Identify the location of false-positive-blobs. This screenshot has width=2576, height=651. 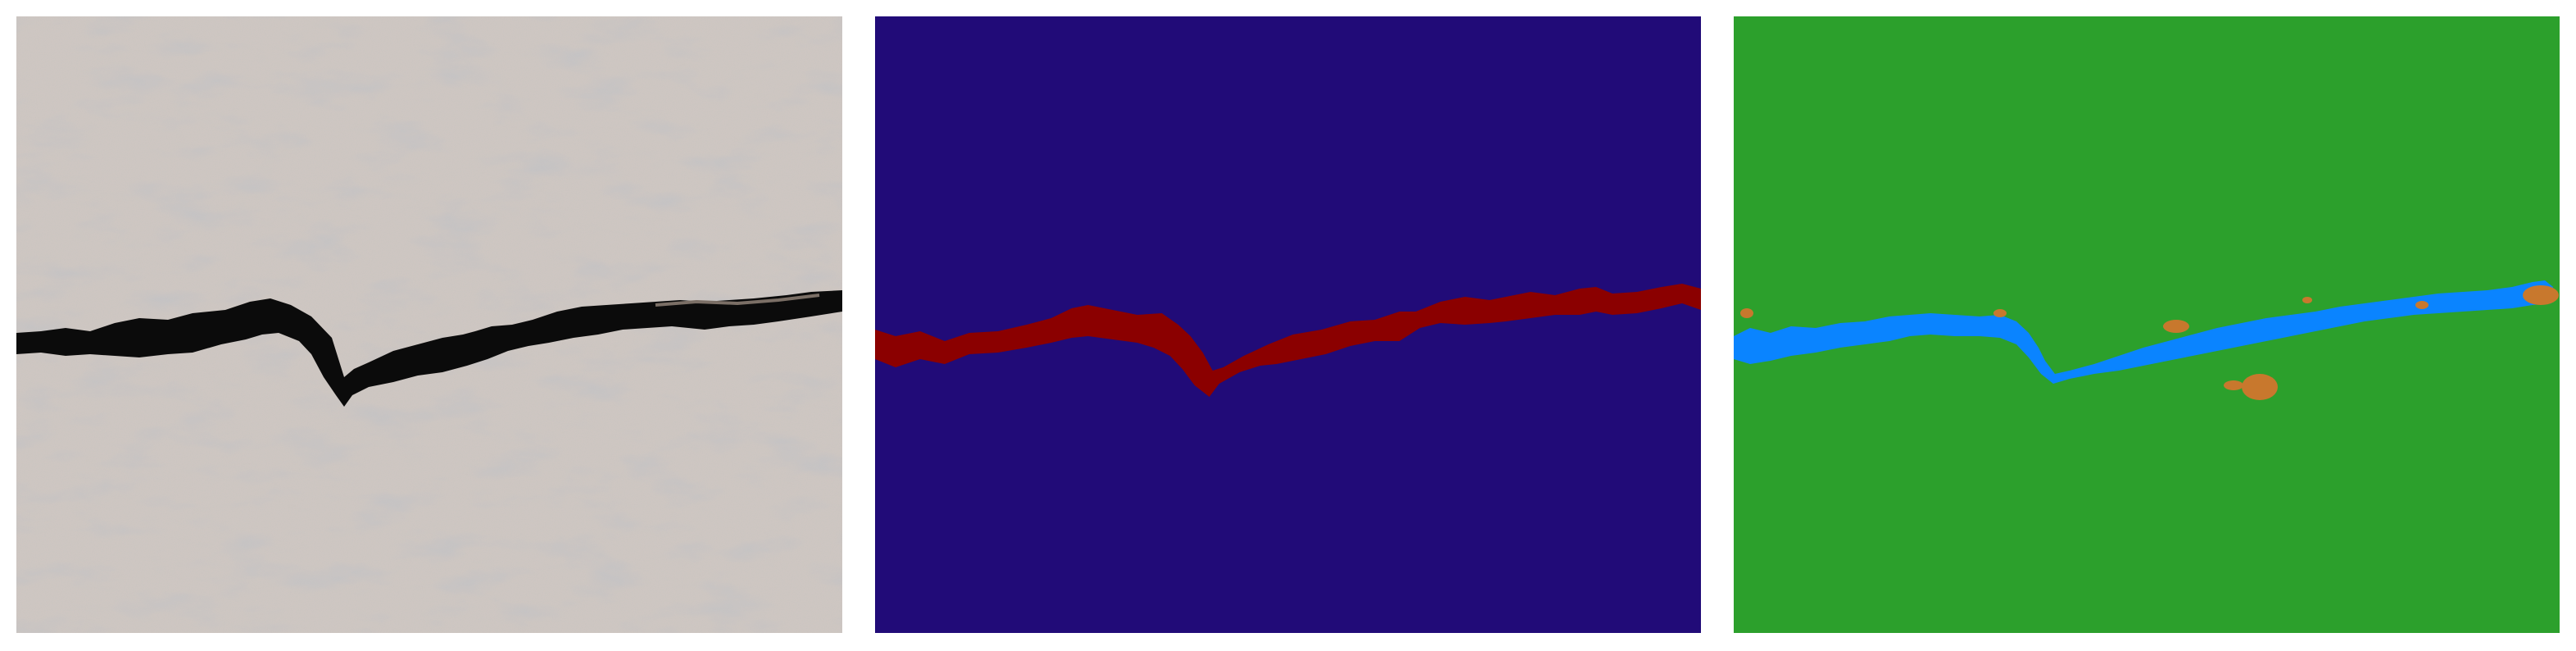
(2149, 342).